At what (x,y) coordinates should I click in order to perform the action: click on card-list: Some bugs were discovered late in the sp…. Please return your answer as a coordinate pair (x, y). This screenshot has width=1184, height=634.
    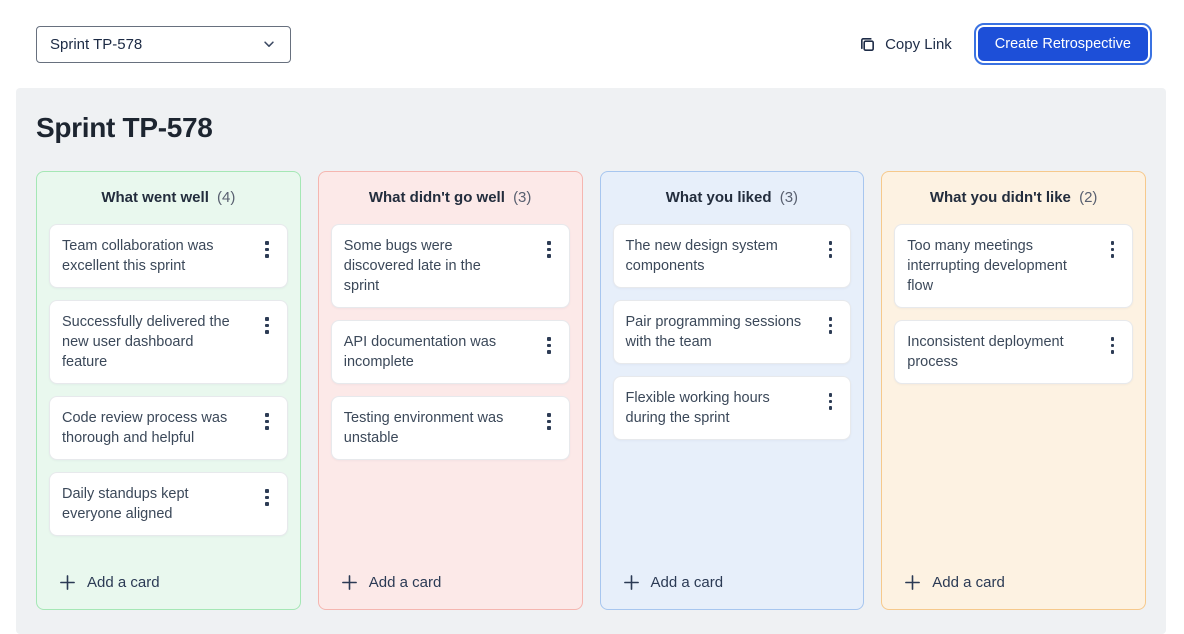
    Looking at the image, I should click on (450, 342).